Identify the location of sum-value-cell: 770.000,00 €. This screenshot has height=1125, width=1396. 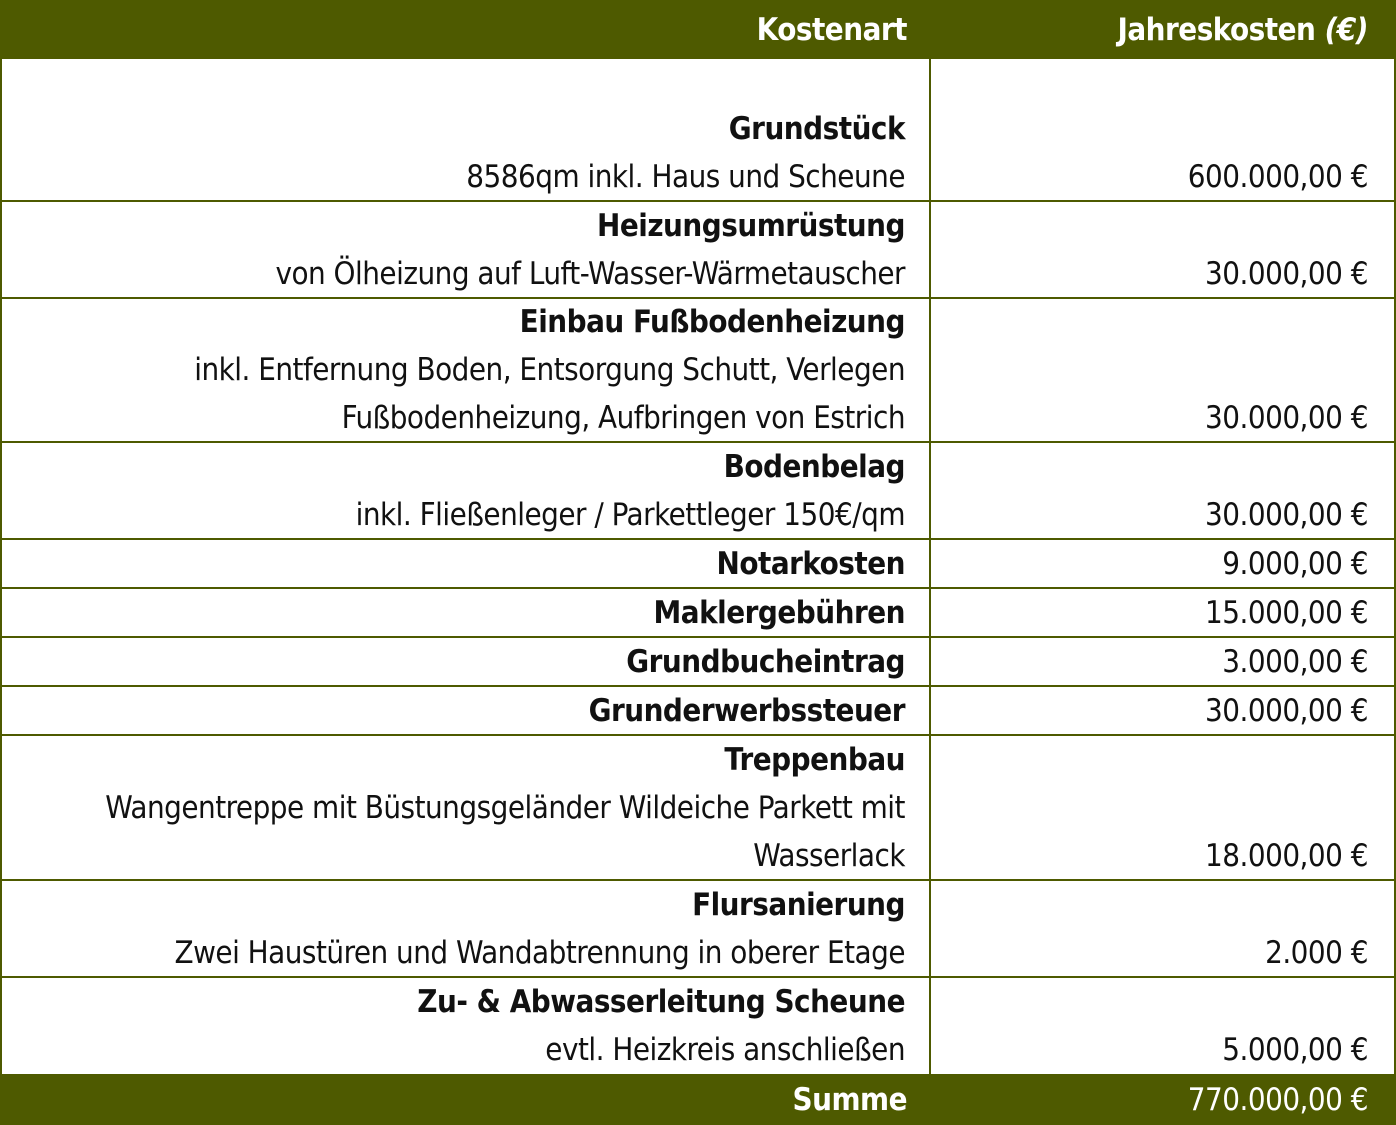
(1163, 1099).